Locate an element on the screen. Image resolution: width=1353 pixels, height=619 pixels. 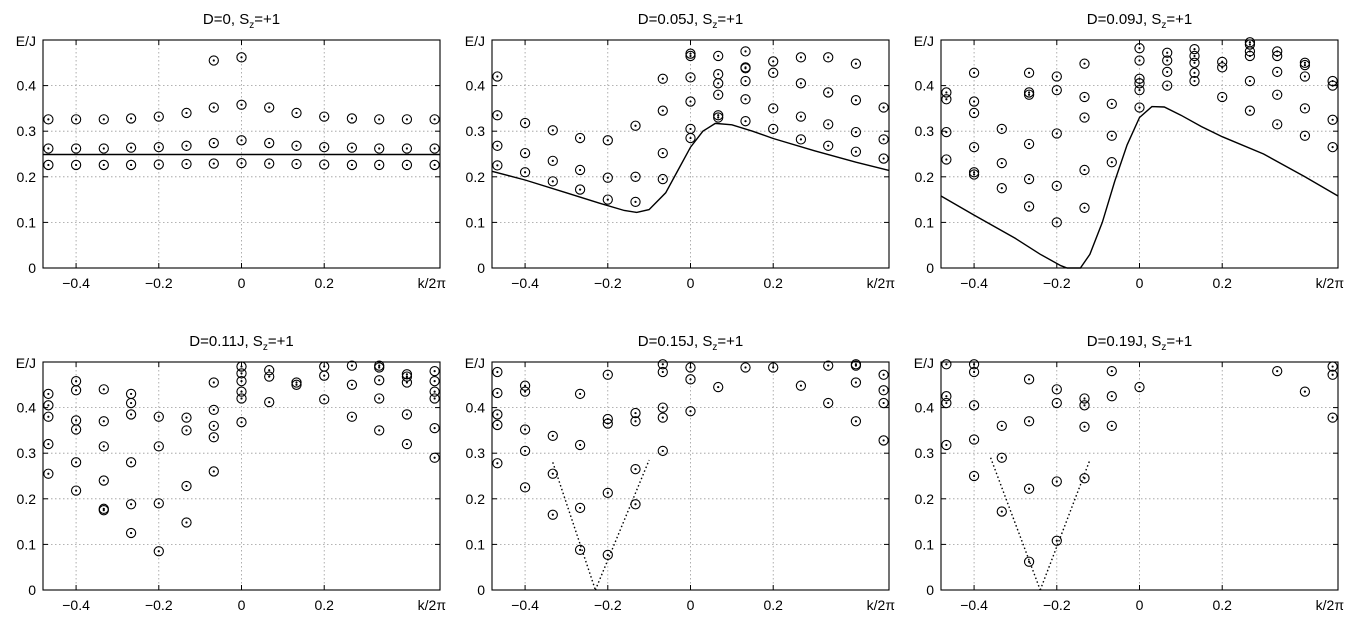
chart-2-xtick-label: −0.2 is located at coordinates (608, 283).